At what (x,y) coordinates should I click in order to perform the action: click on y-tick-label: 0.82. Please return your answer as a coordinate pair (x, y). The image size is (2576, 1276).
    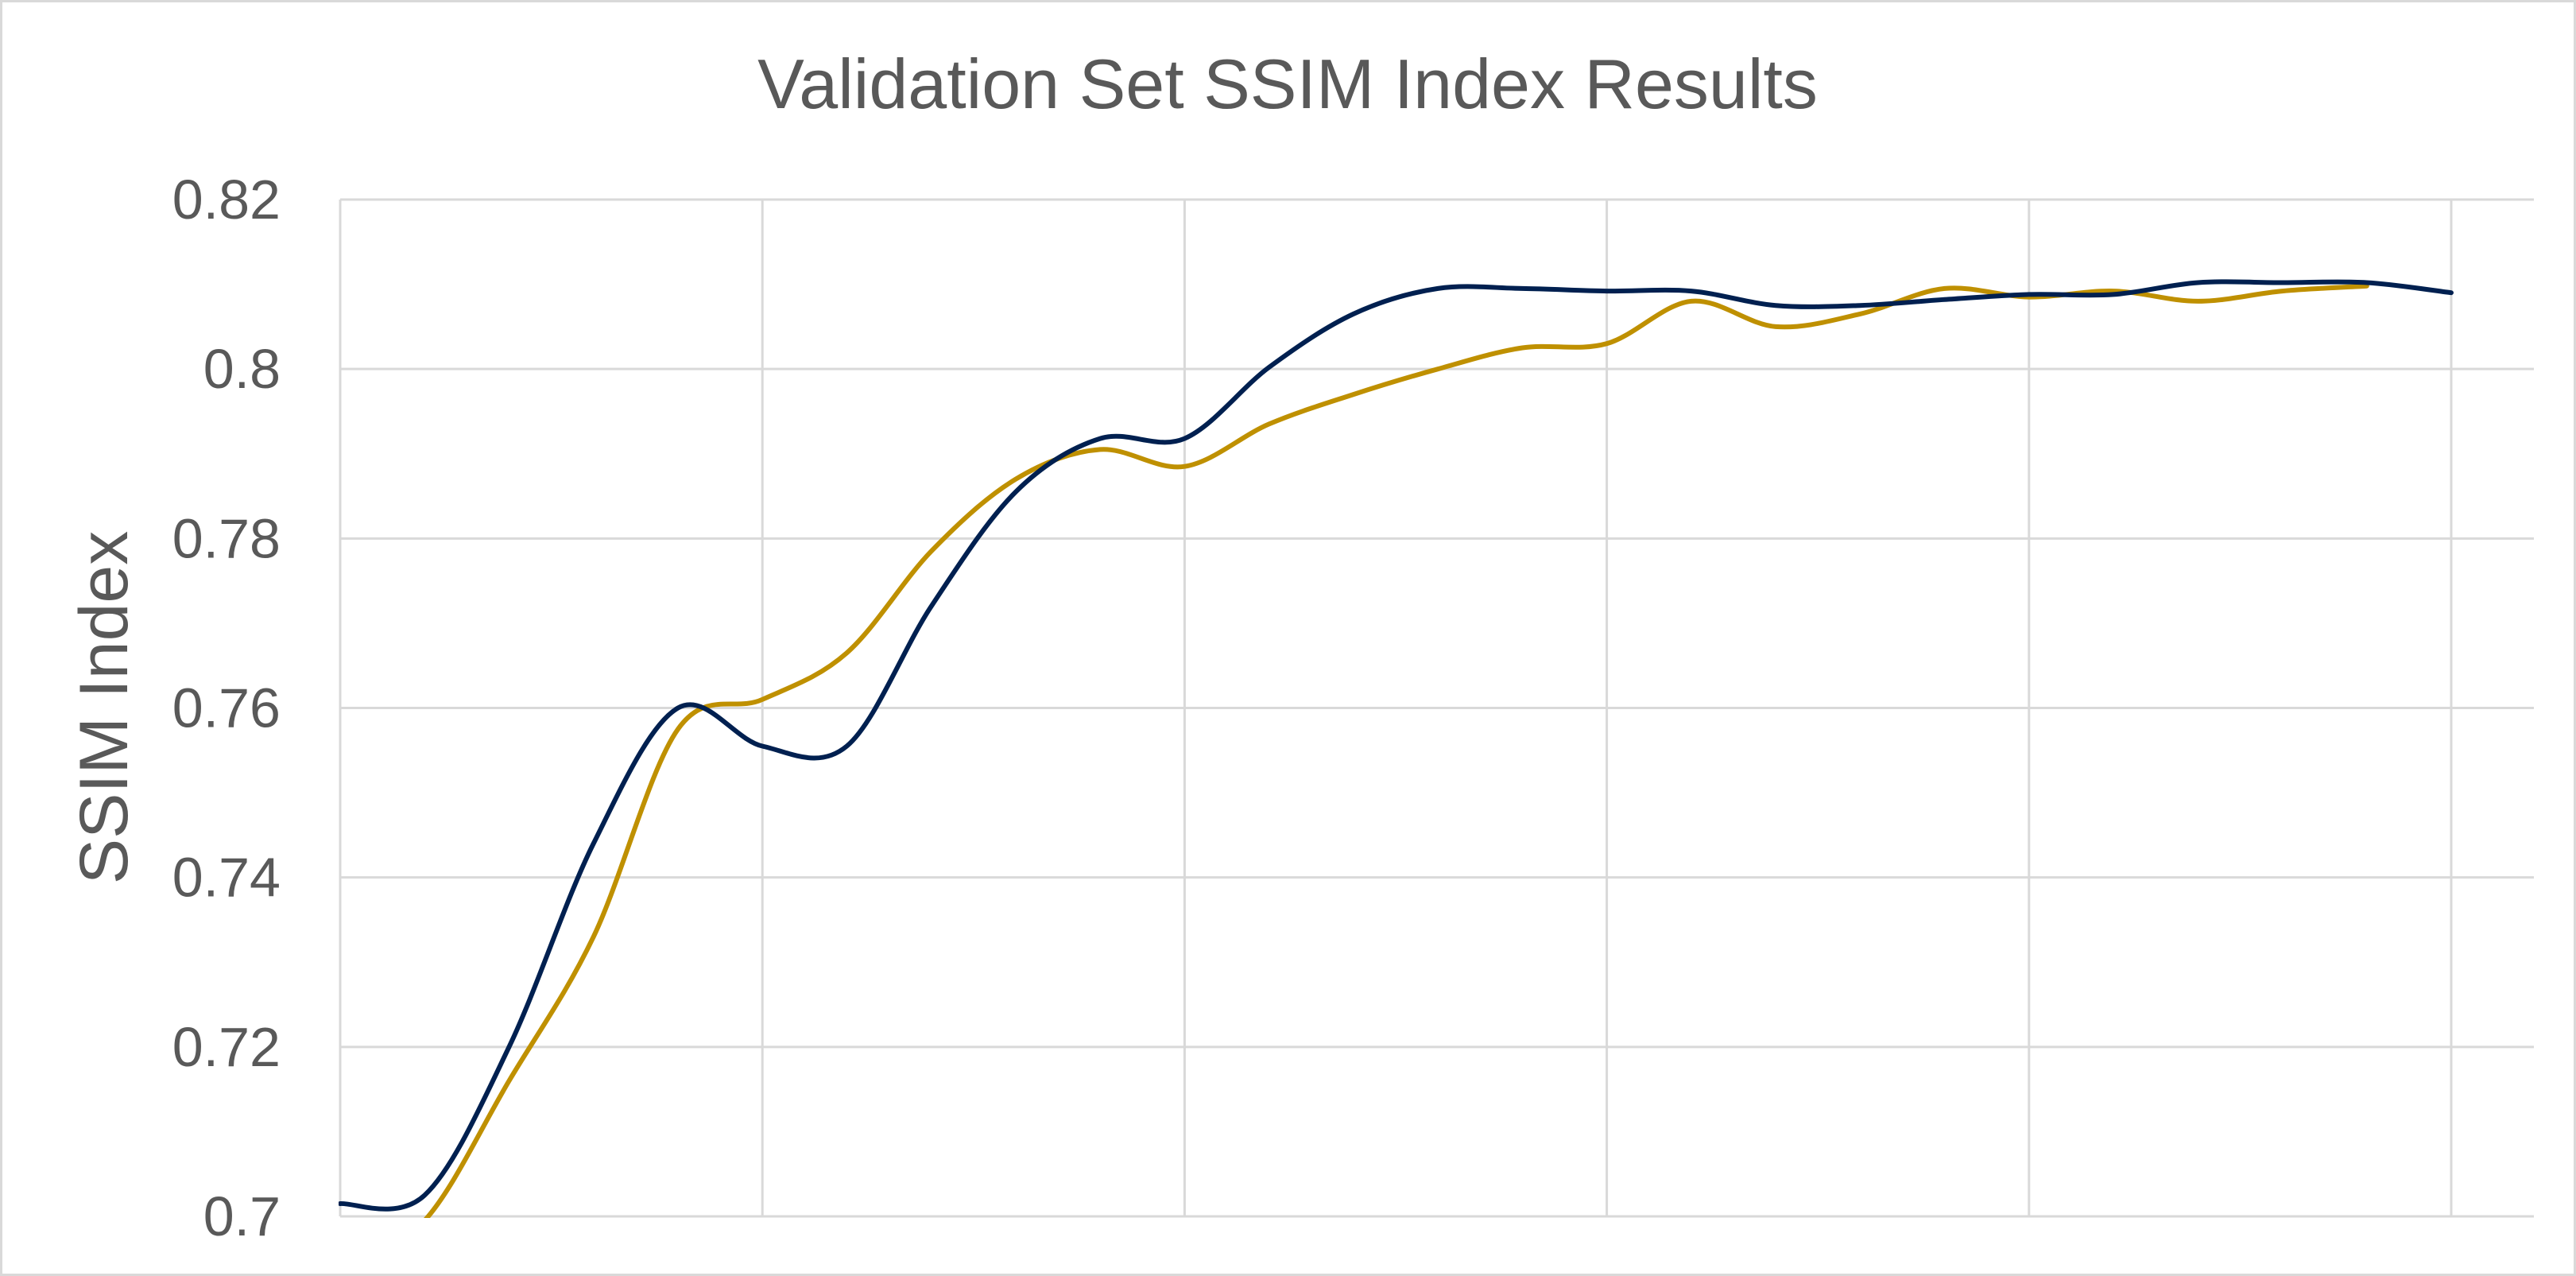
    Looking at the image, I should click on (226, 200).